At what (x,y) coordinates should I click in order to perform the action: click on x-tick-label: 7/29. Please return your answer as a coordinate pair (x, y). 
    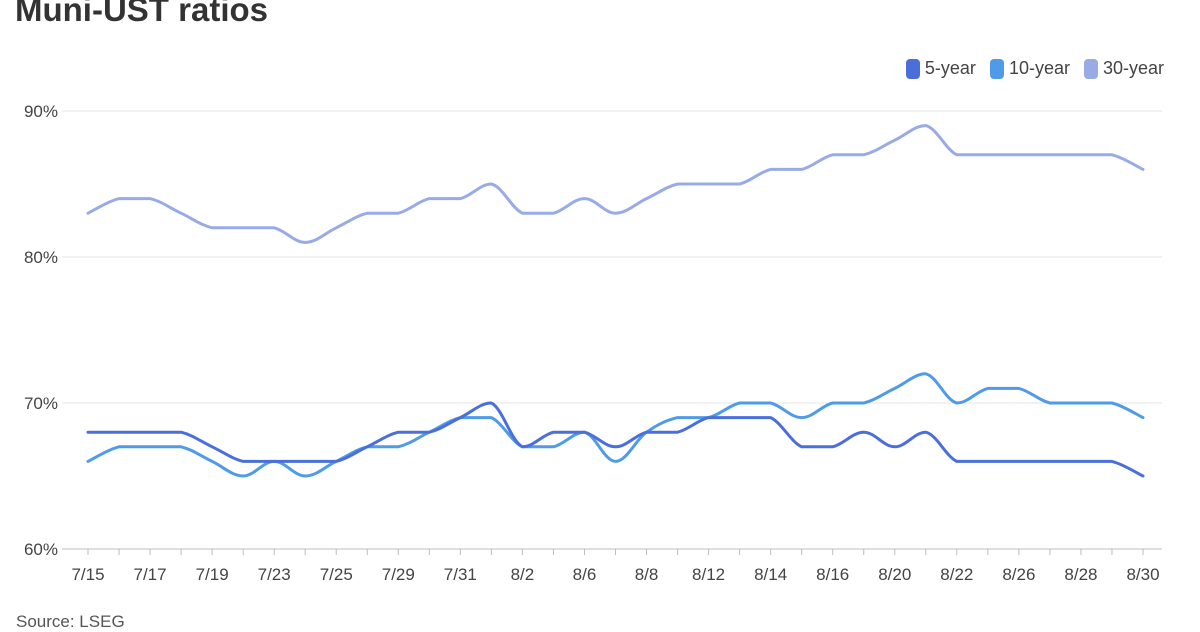
    Looking at the image, I should click on (398, 574).